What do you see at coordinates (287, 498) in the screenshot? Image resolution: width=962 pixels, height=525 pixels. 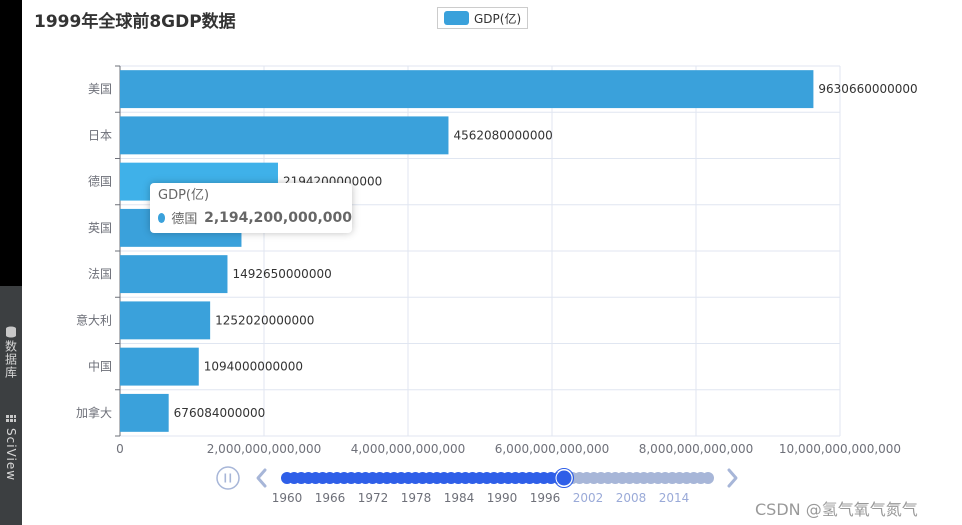 I see `timeline-year-label: 1960` at bounding box center [287, 498].